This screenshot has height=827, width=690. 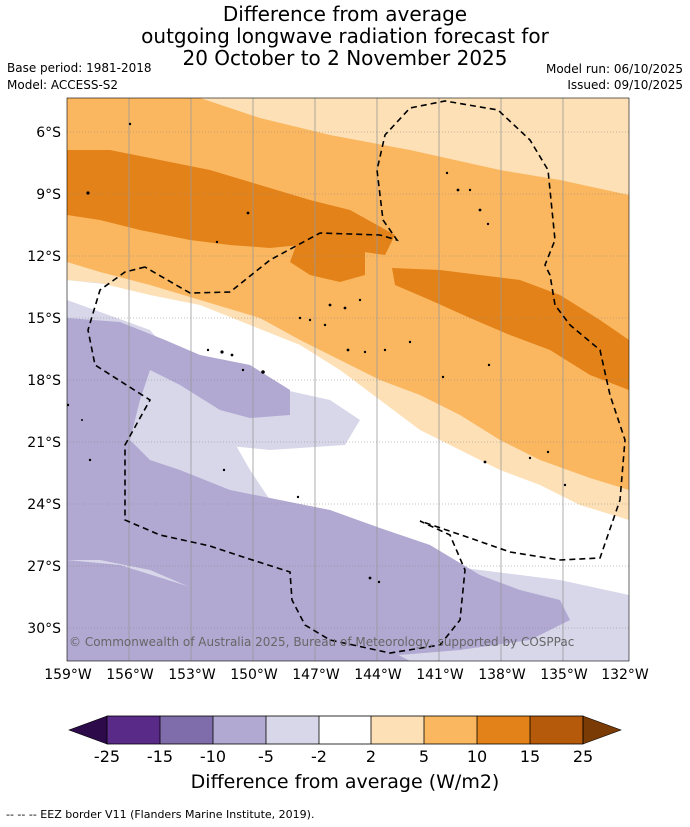 What do you see at coordinates (378, 675) in the screenshot?
I see `lon-label: 144°W` at bounding box center [378, 675].